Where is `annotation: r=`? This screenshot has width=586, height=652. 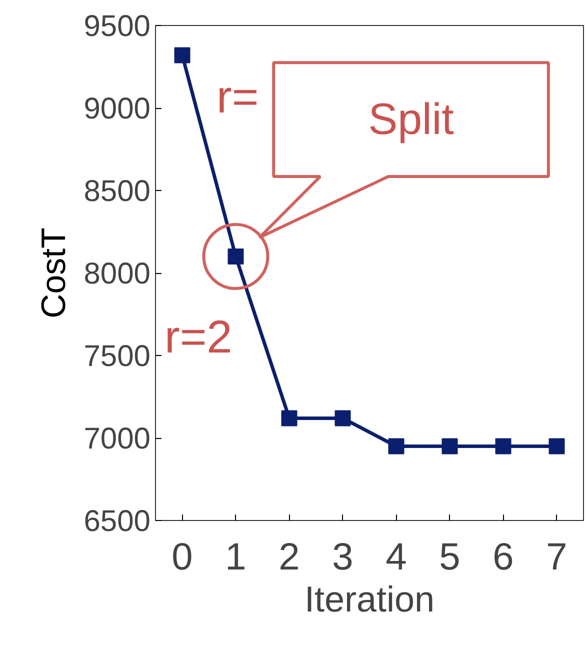
annotation: r= is located at coordinates (237, 96).